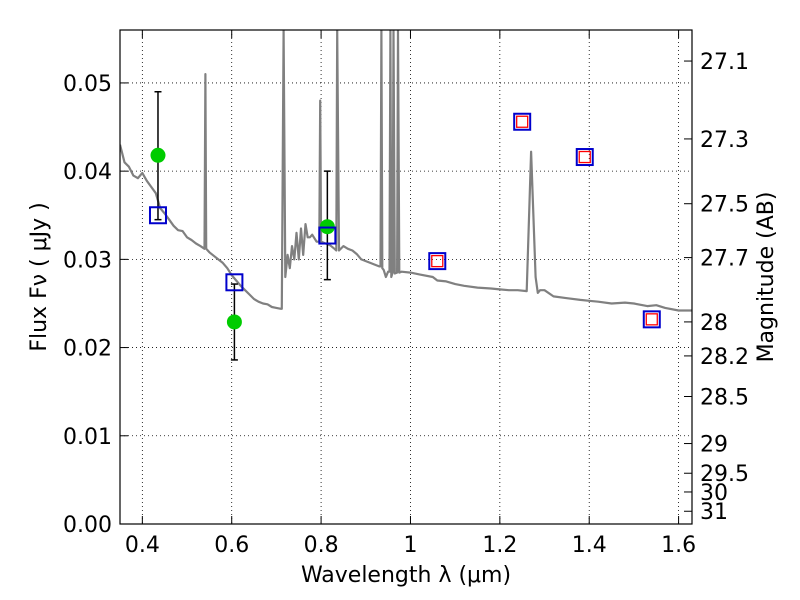 This screenshot has height=600, width=800. I want to click on x-axis-title: Wavelength λ (μm), so click(406, 575).